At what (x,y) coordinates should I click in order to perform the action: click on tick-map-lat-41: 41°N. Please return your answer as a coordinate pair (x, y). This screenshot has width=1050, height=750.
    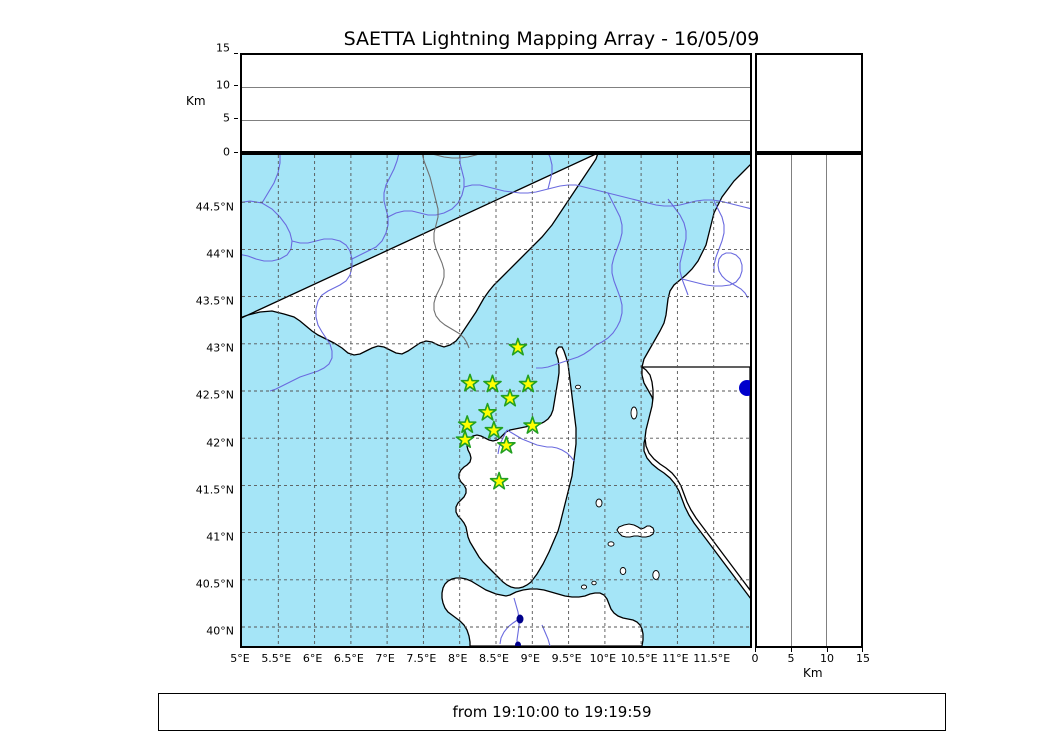
    Looking at the image, I should click on (220, 537).